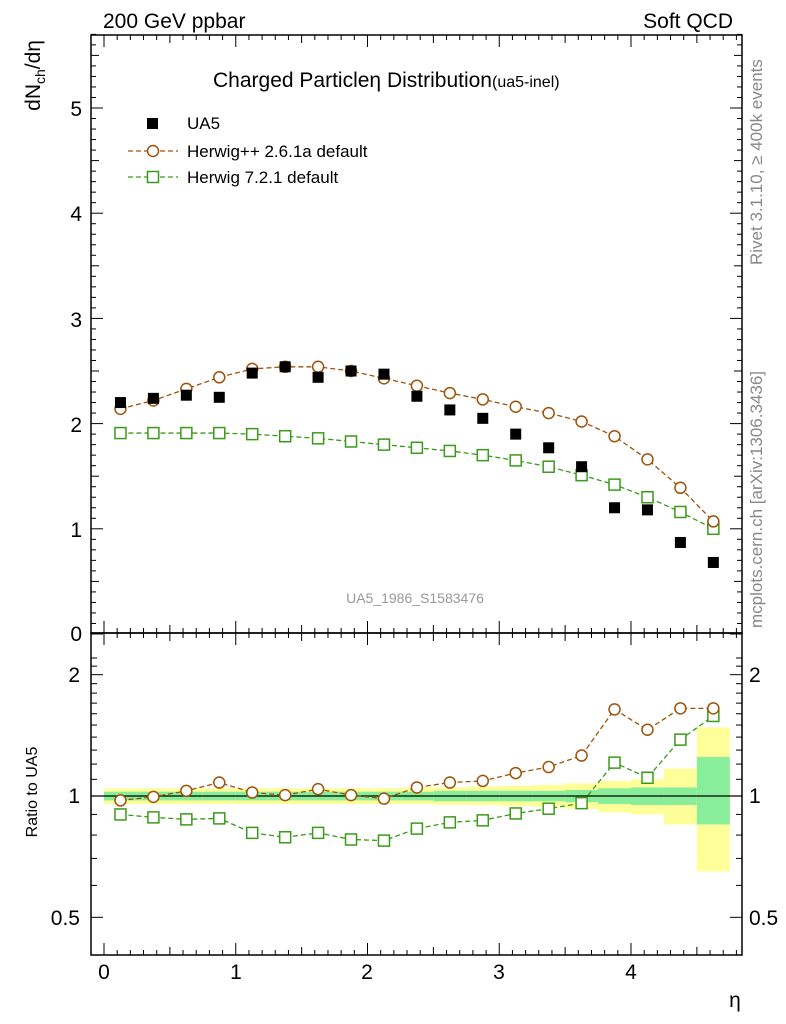 This screenshot has height=1024, width=786. What do you see at coordinates (417, 778) in the screenshot?
I see `herwig7-line` at bounding box center [417, 778].